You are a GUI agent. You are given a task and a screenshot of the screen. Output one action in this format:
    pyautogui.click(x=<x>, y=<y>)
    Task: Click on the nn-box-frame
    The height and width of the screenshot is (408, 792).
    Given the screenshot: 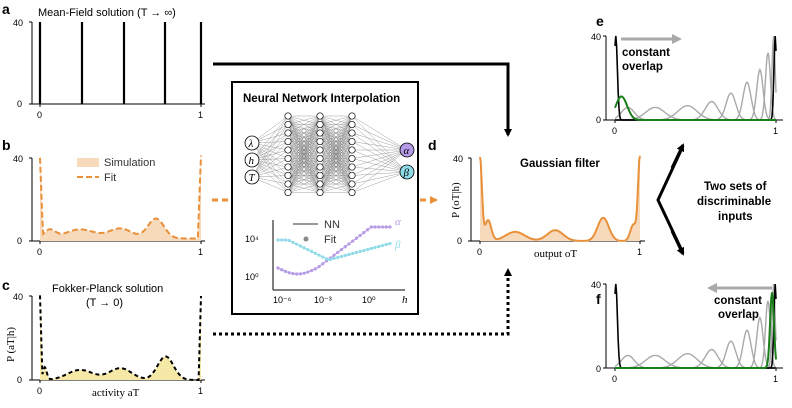 What is the action you would take?
    pyautogui.click(x=325, y=198)
    